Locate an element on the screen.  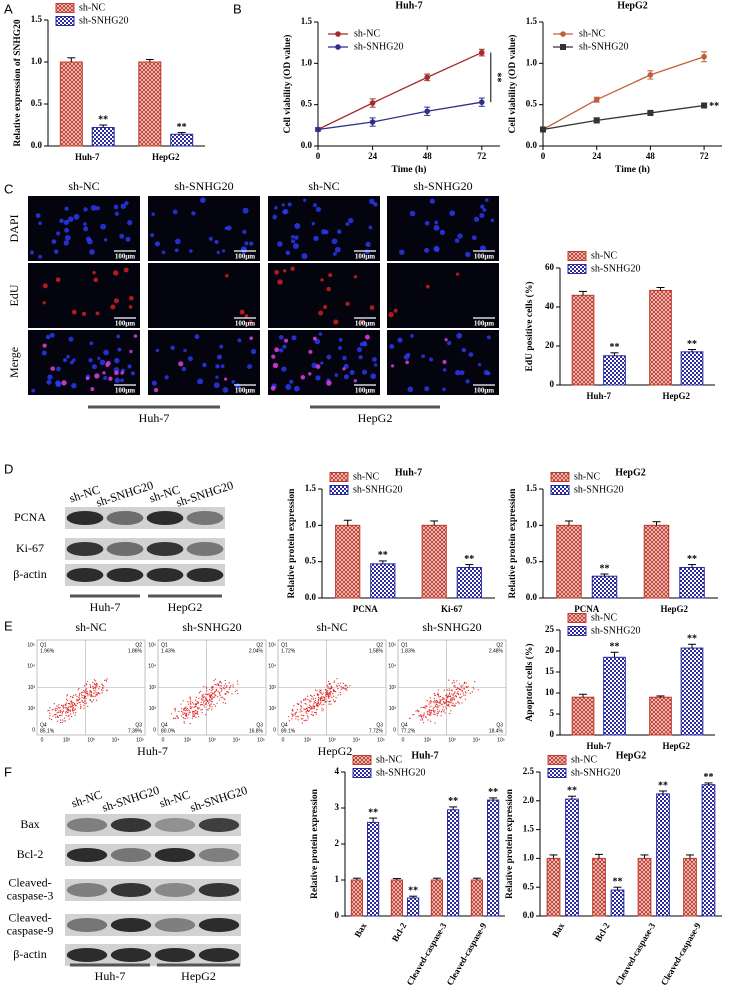
chart-title: HepG2 is located at coordinates (630, 472).